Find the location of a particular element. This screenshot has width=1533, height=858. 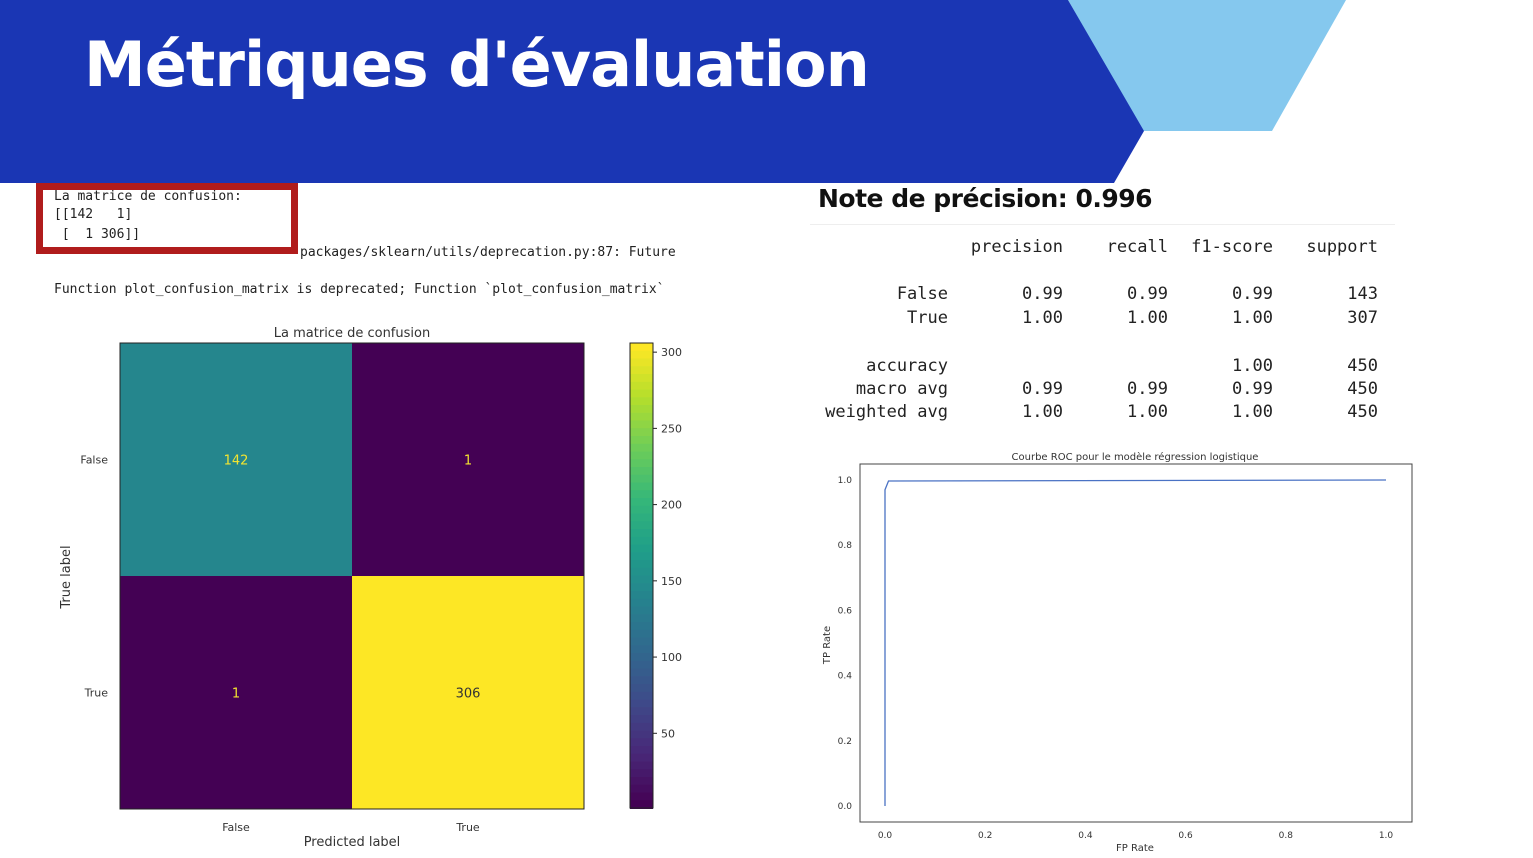

report-row-label: weighted avg is located at coordinates (886, 412).